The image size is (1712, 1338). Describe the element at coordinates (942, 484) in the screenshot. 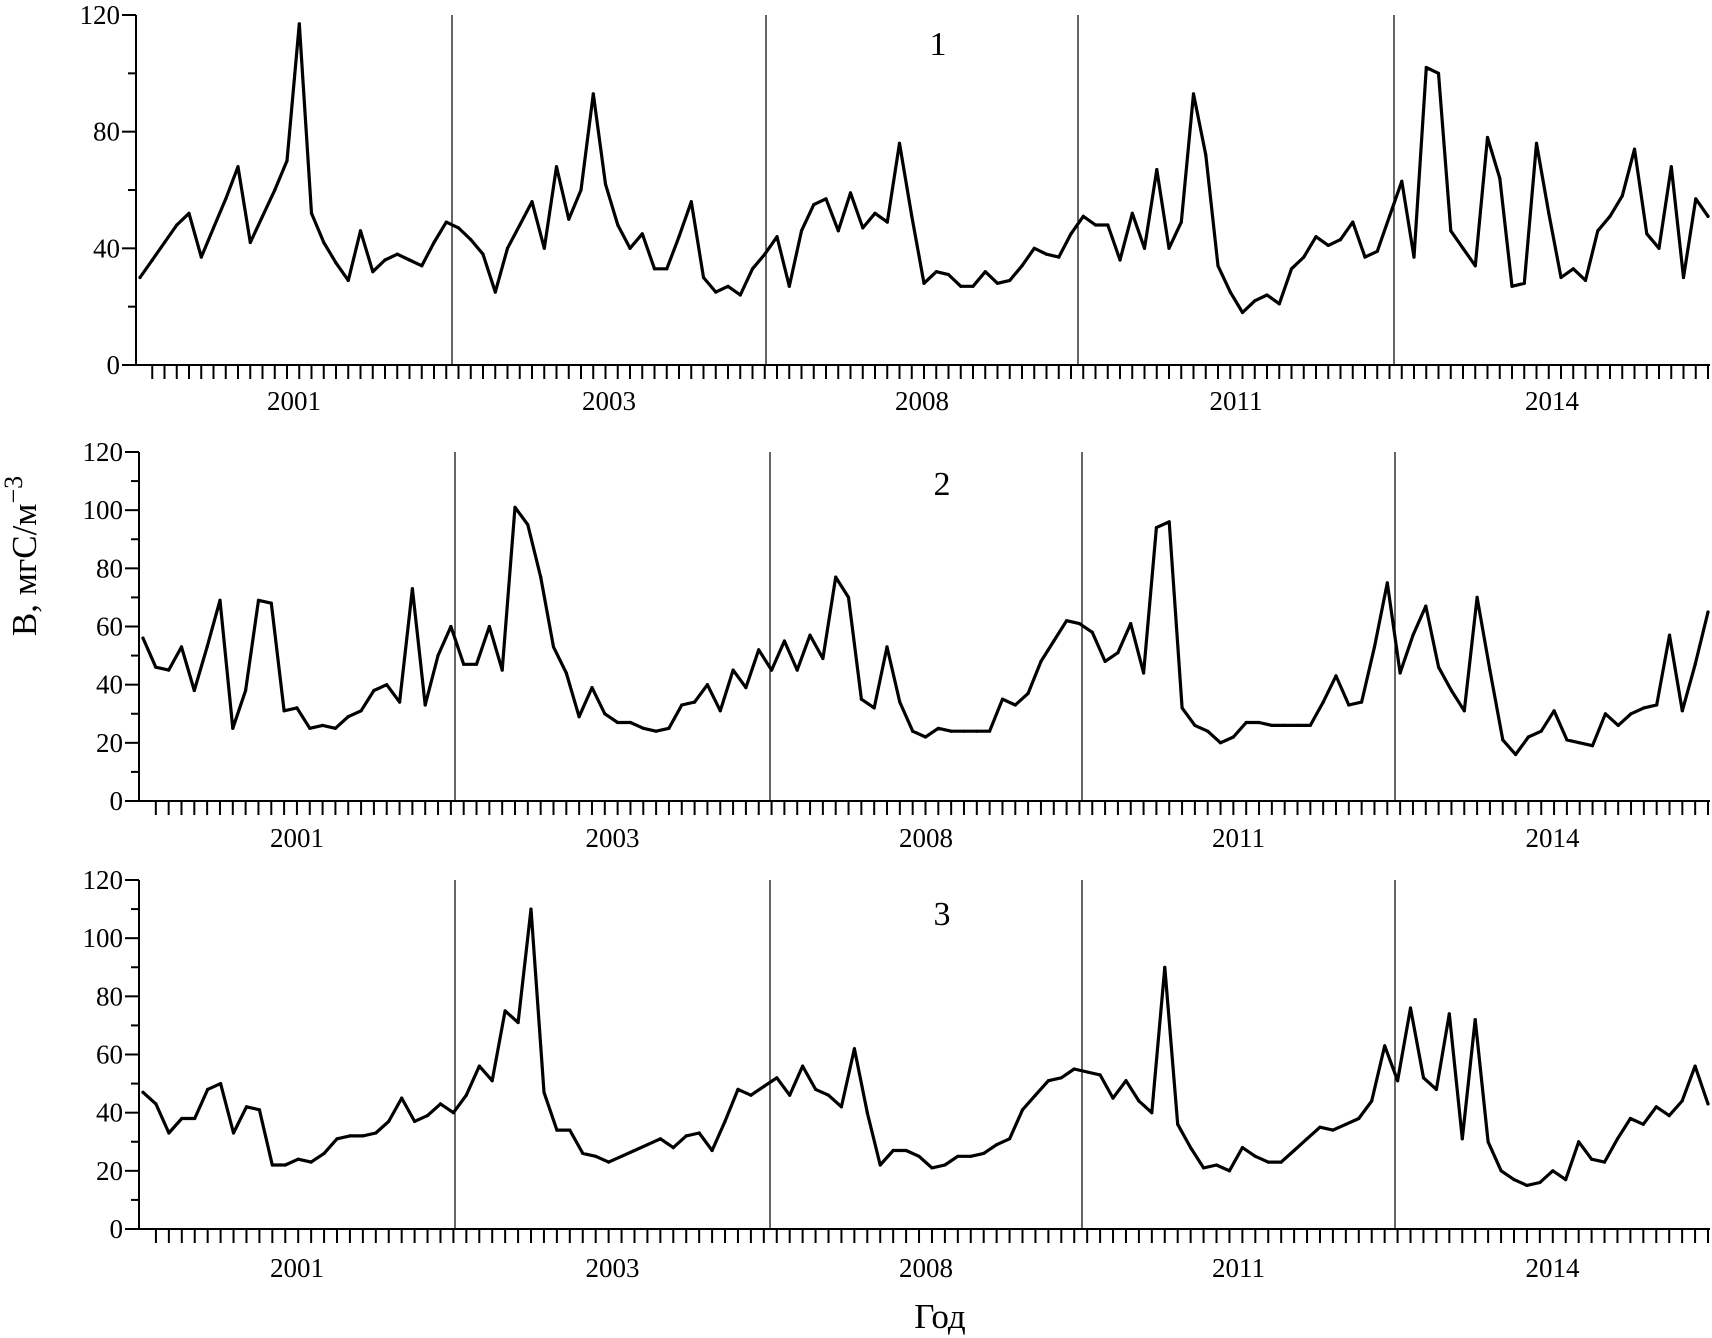

I see `panel-label: 2` at that location.